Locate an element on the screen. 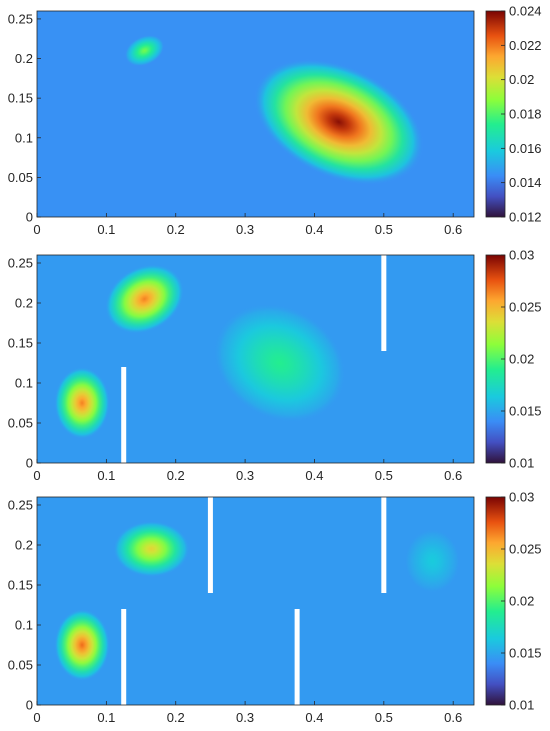  colorbar-tick-label: 0.022 is located at coordinates (525, 45).